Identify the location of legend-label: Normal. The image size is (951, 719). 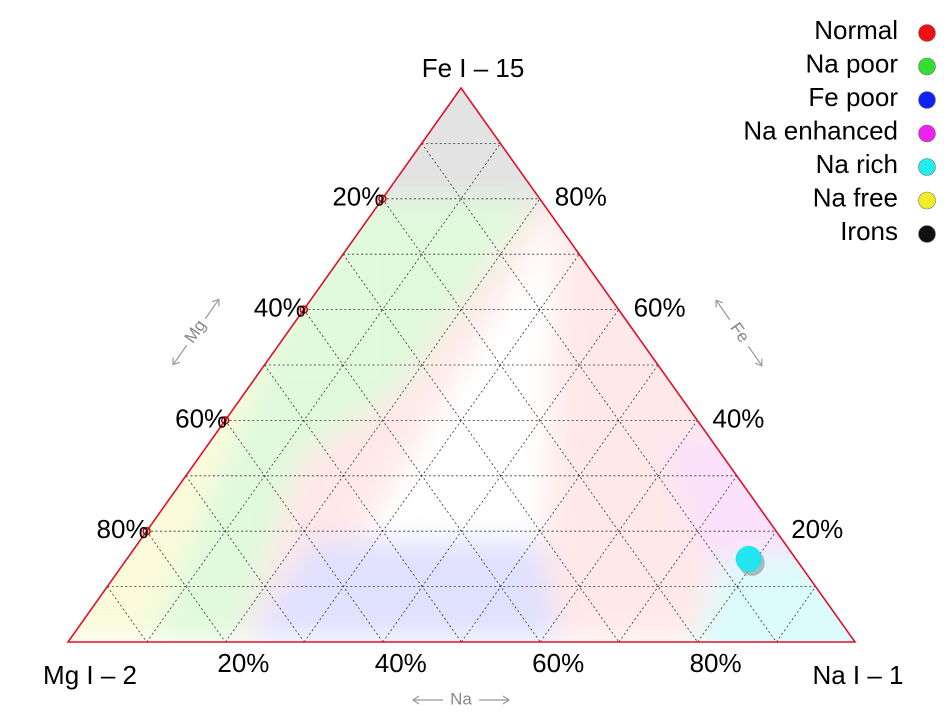
(856, 30).